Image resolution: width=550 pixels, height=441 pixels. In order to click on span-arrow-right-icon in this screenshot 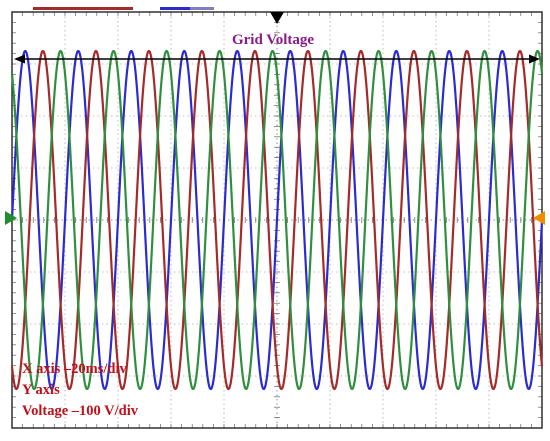, I will do `click(534, 59)`.